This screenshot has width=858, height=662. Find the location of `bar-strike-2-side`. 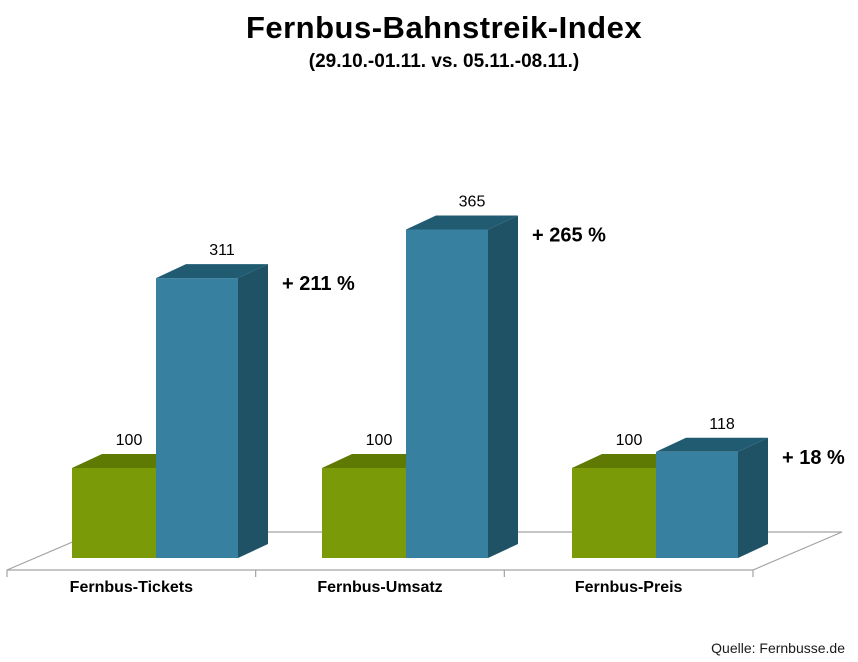

bar-strike-2-side is located at coordinates (503, 386).